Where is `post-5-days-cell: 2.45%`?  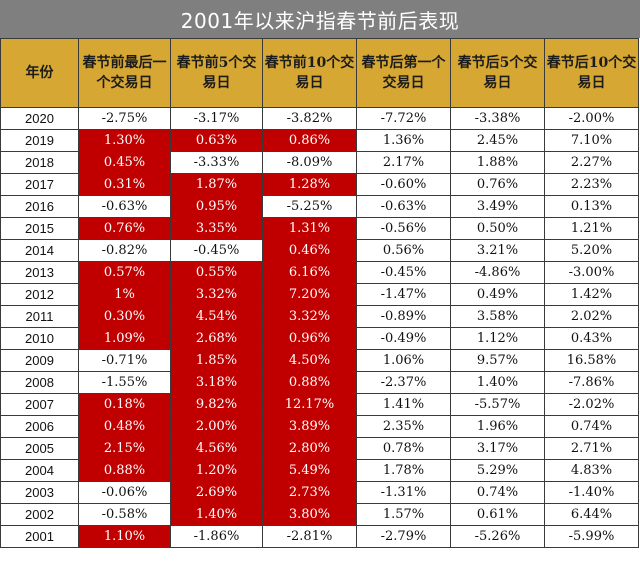
post-5-days-cell: 2.45% is located at coordinates (497, 140).